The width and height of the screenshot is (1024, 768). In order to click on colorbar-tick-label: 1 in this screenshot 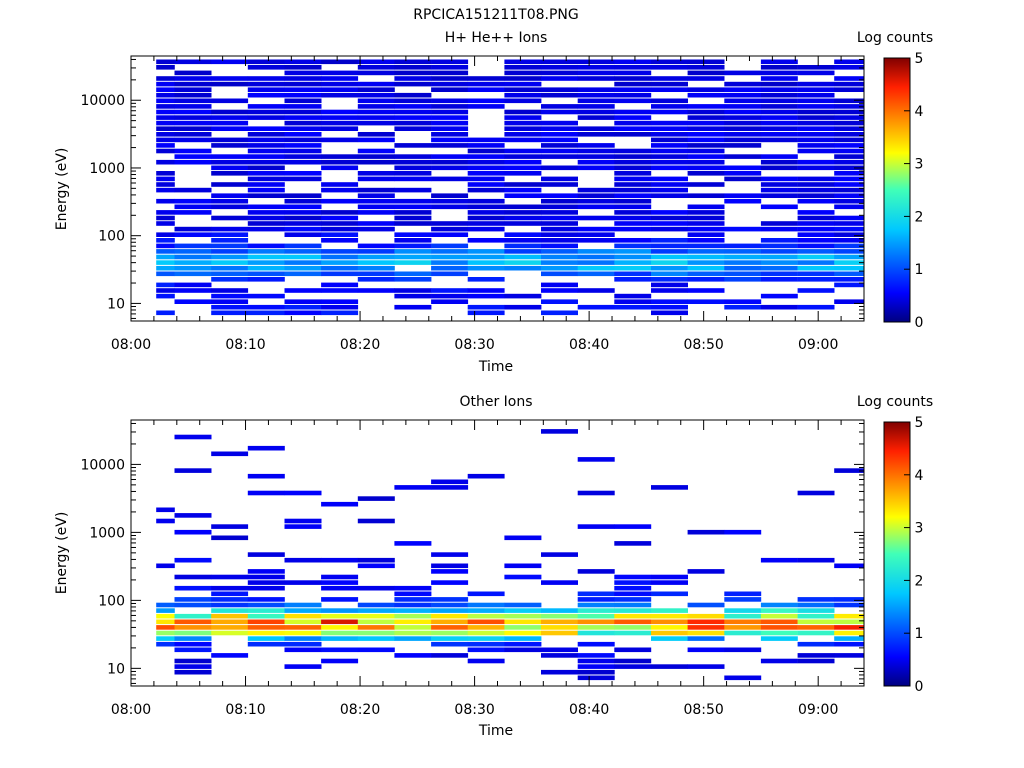, I will do `click(919, 634)`.